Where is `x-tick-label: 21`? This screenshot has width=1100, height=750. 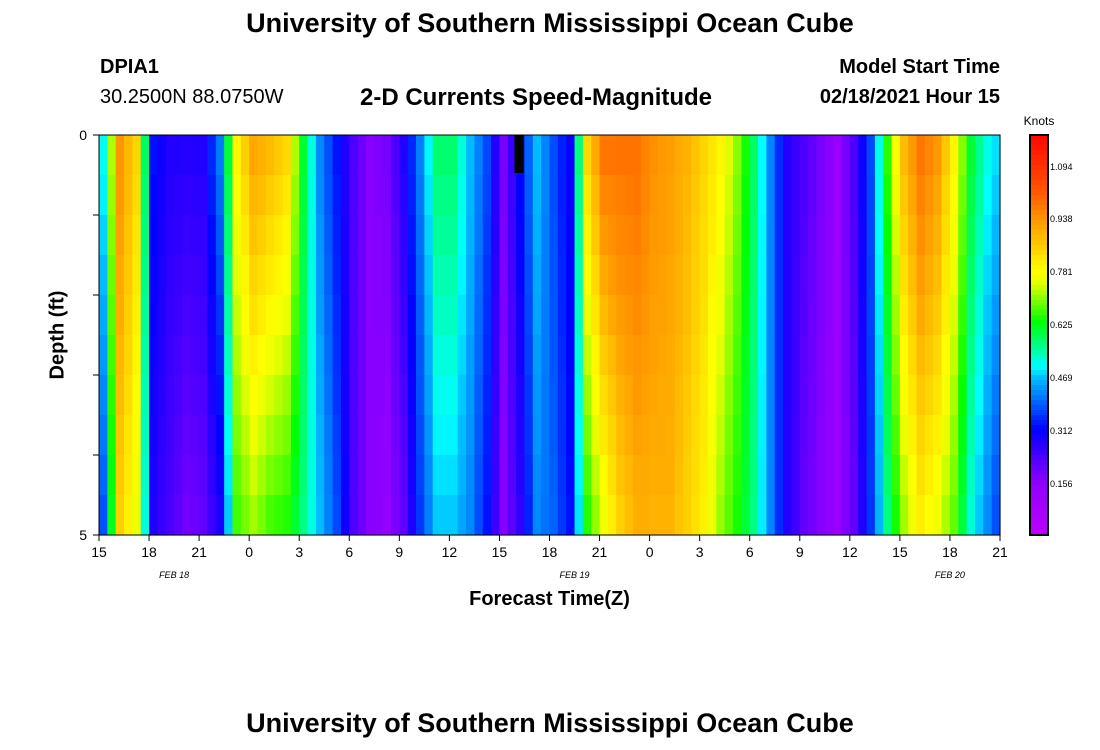
x-tick-label: 21 is located at coordinates (1000, 552).